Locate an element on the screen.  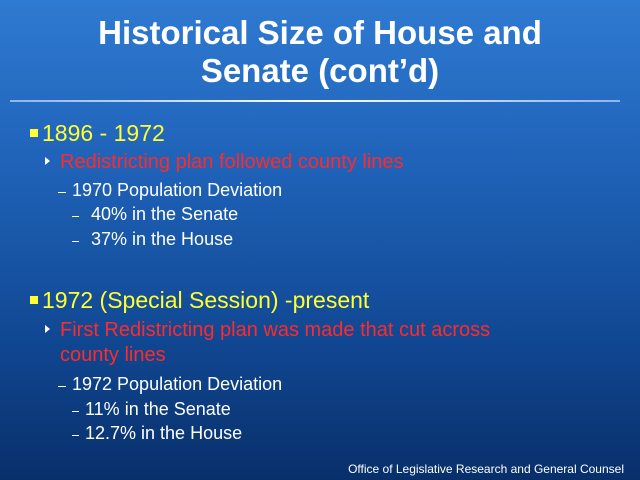
item-senate-1970: 40% in the Senate is located at coordinates (155, 214).